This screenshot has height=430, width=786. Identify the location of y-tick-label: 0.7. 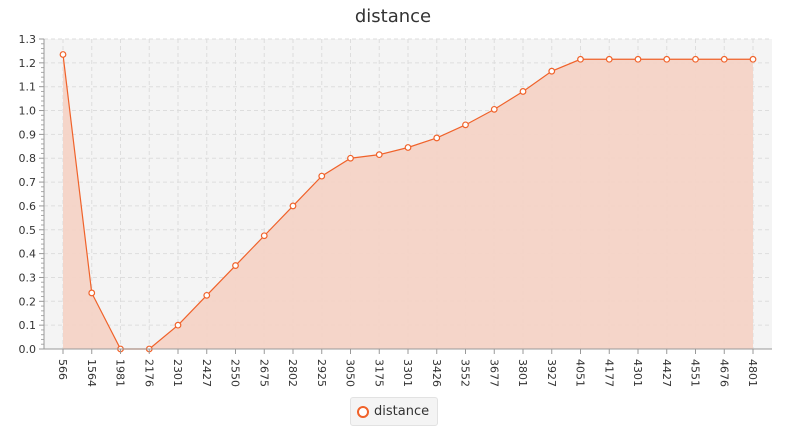
(28, 182).